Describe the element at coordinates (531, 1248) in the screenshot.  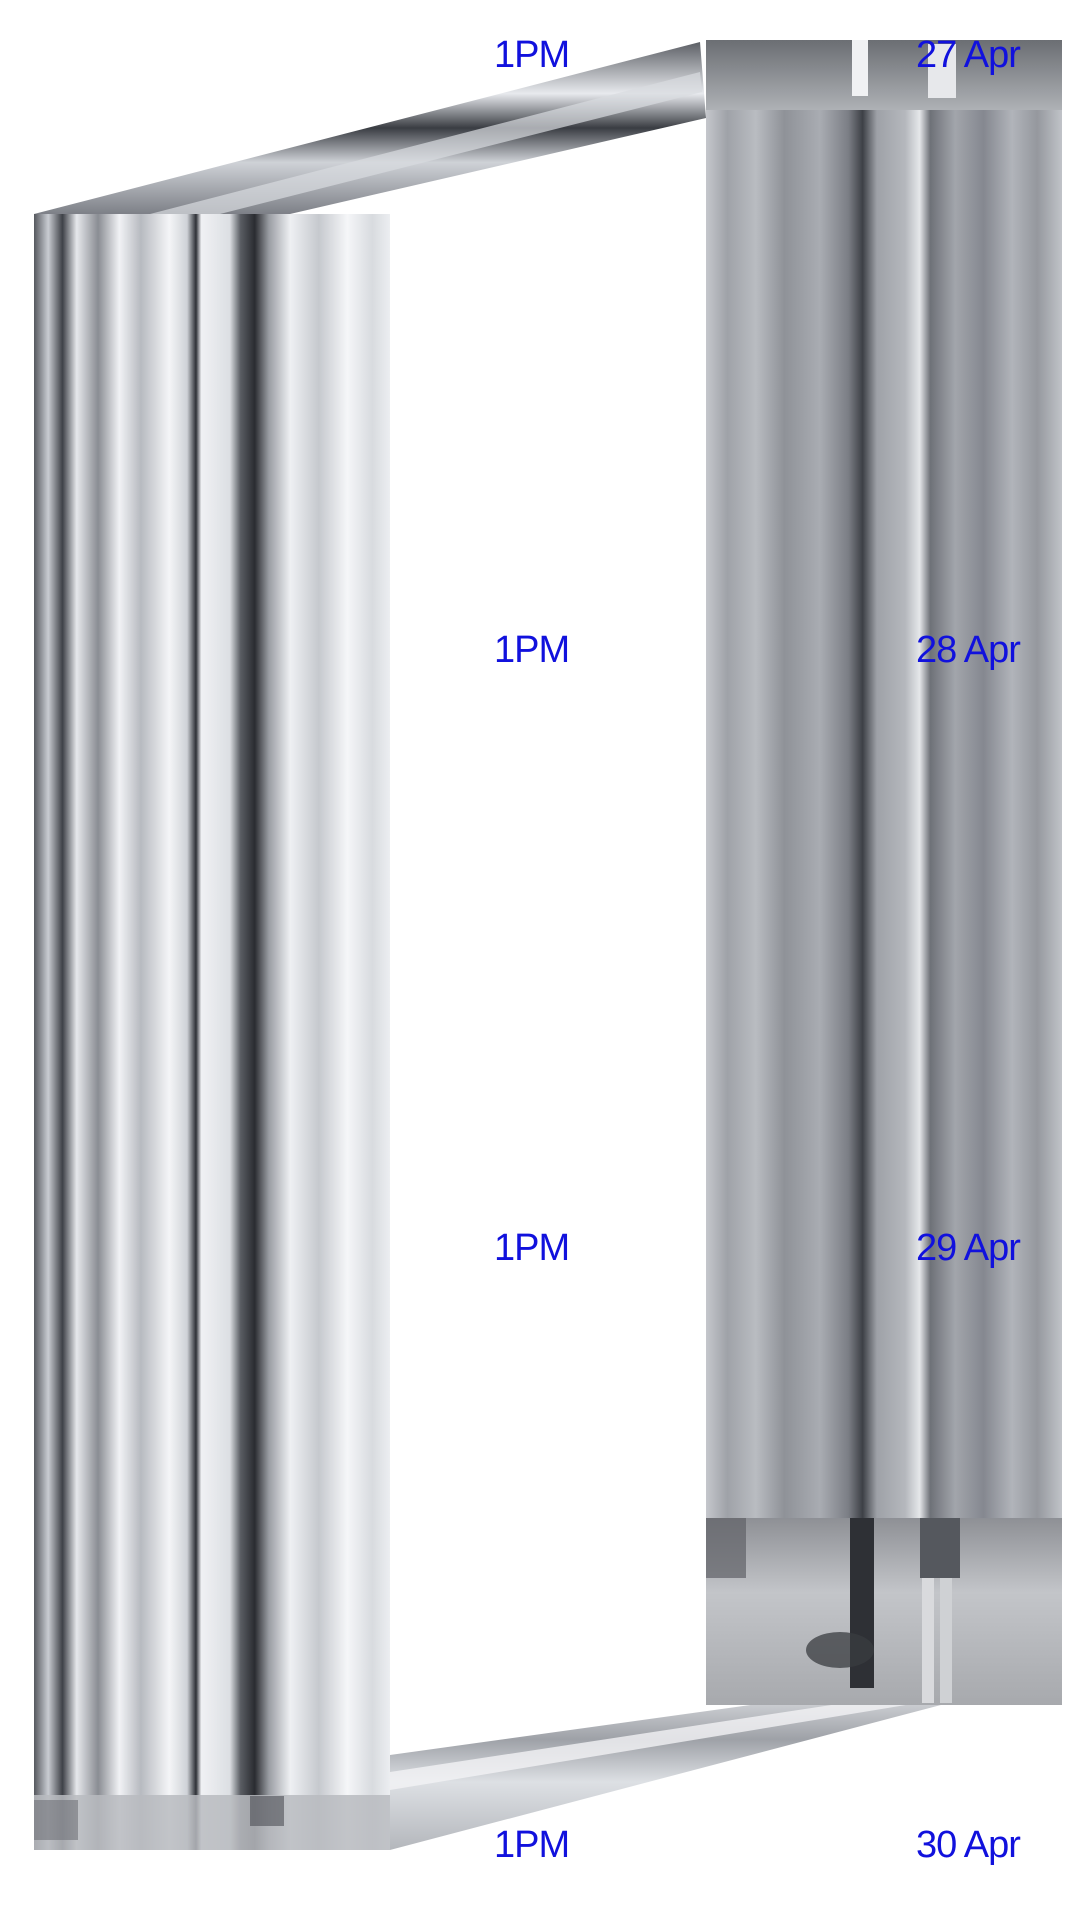
I see `schedule-time-3: 1PM` at that location.